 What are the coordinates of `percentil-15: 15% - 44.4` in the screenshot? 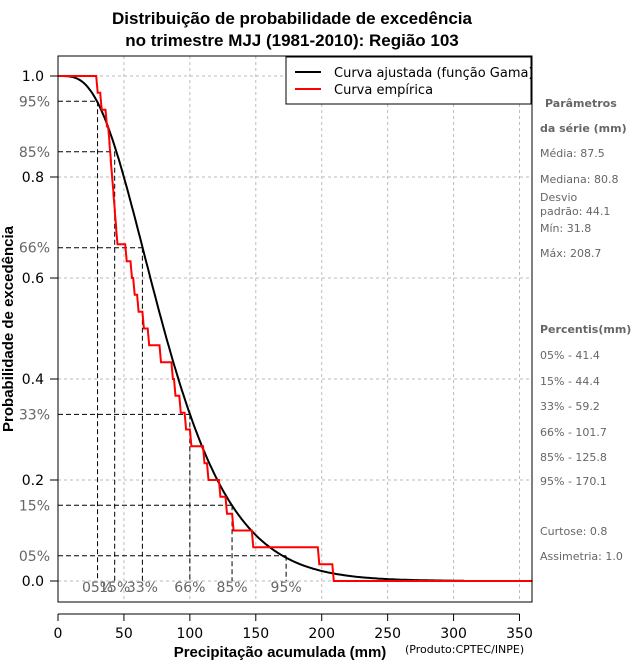 It's located at (570, 381).